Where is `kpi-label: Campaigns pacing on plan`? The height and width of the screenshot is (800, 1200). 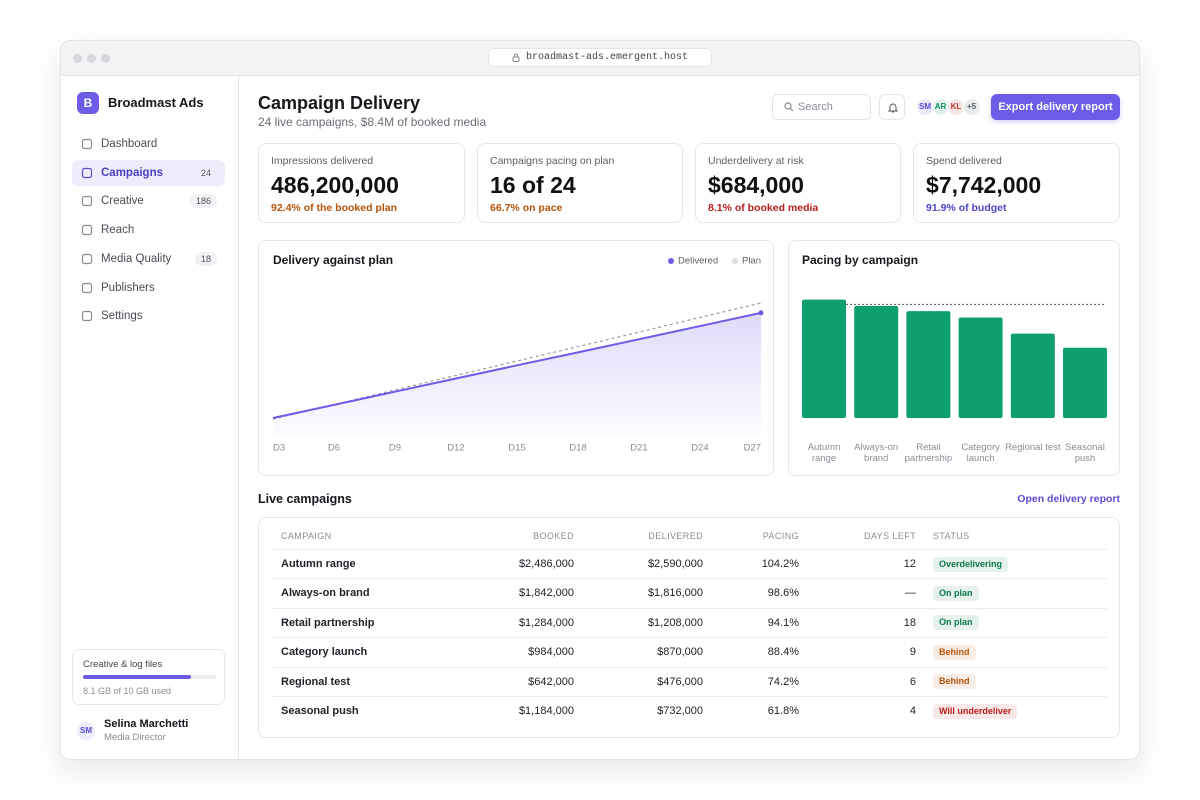
kpi-label: Campaigns pacing on plan is located at coordinates (552, 161).